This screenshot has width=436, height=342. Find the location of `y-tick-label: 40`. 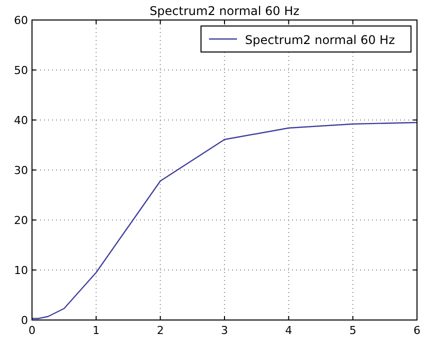

y-tick-label: 40 is located at coordinates (21, 120).